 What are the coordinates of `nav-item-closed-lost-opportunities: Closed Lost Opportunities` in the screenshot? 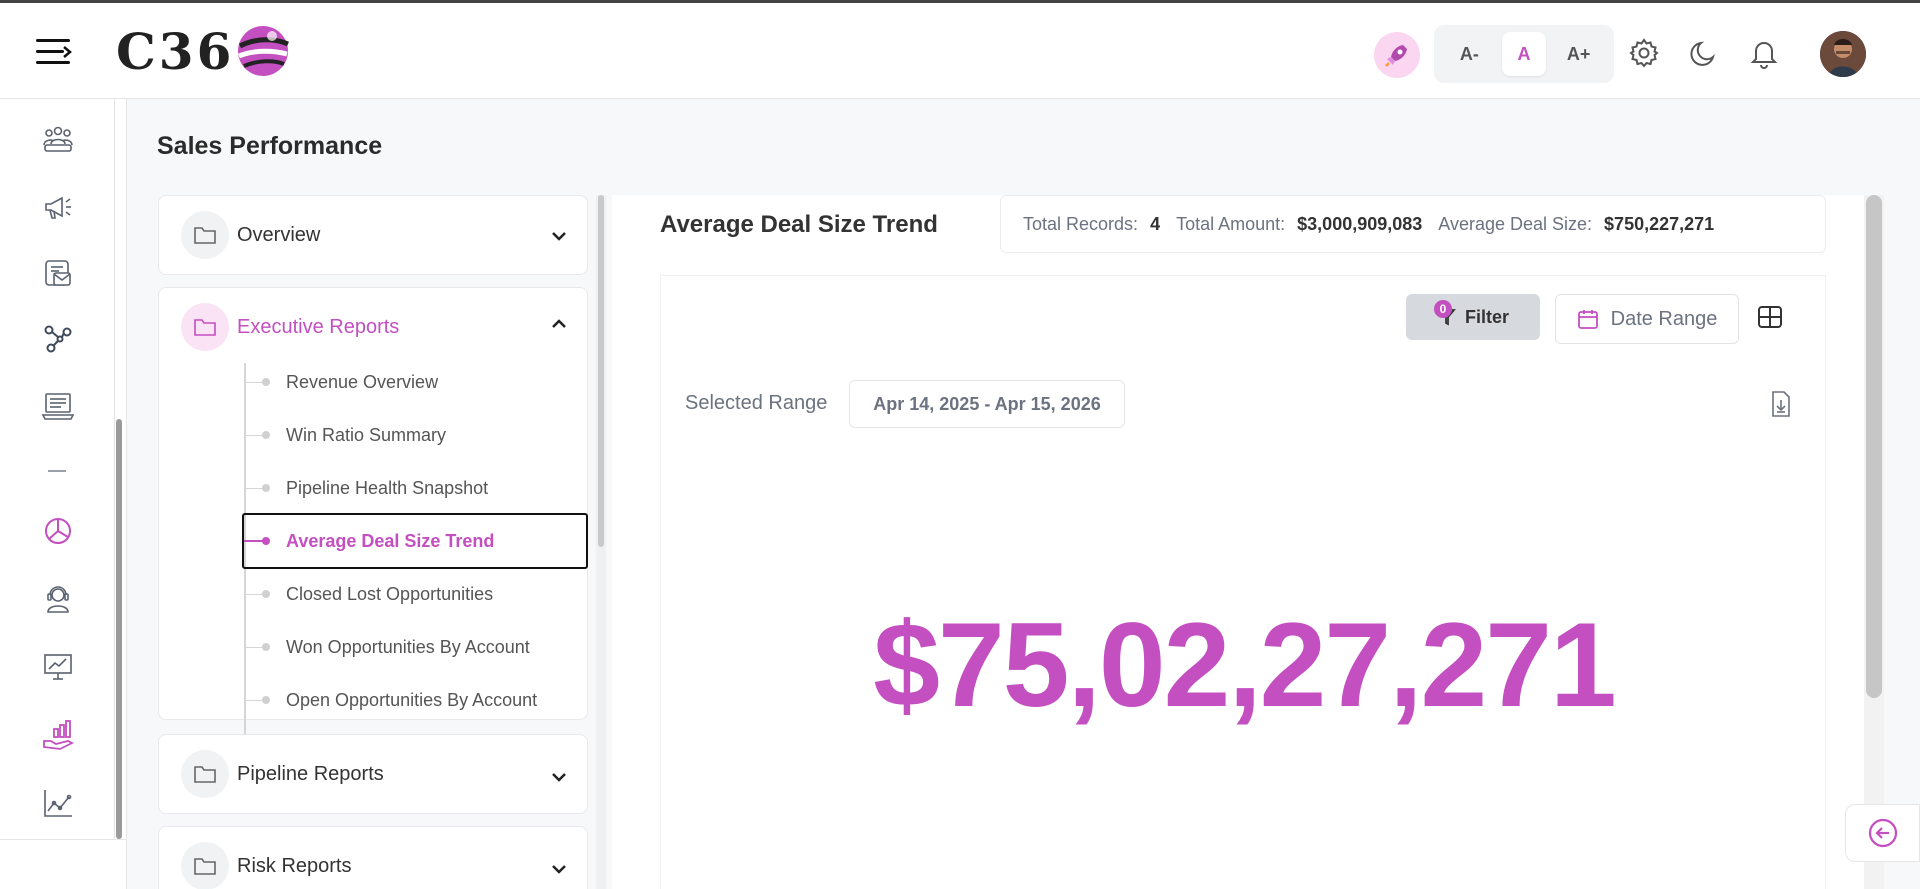 It's located at (415, 594).